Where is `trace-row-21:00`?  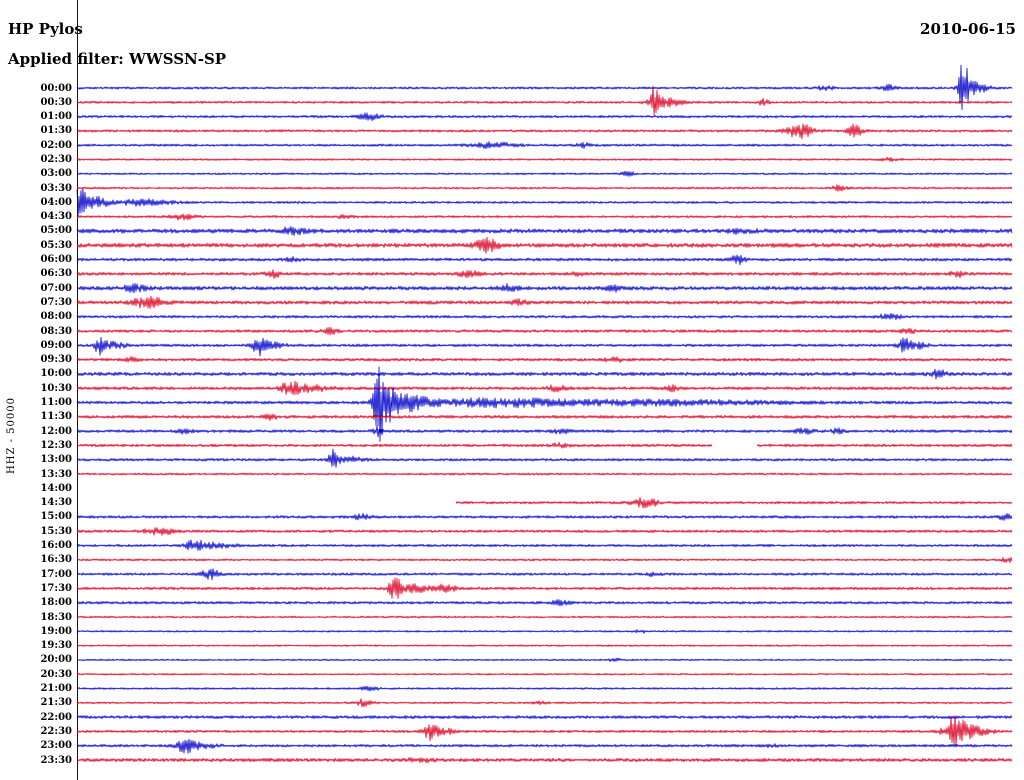 trace-row-21:00 is located at coordinates (544, 688).